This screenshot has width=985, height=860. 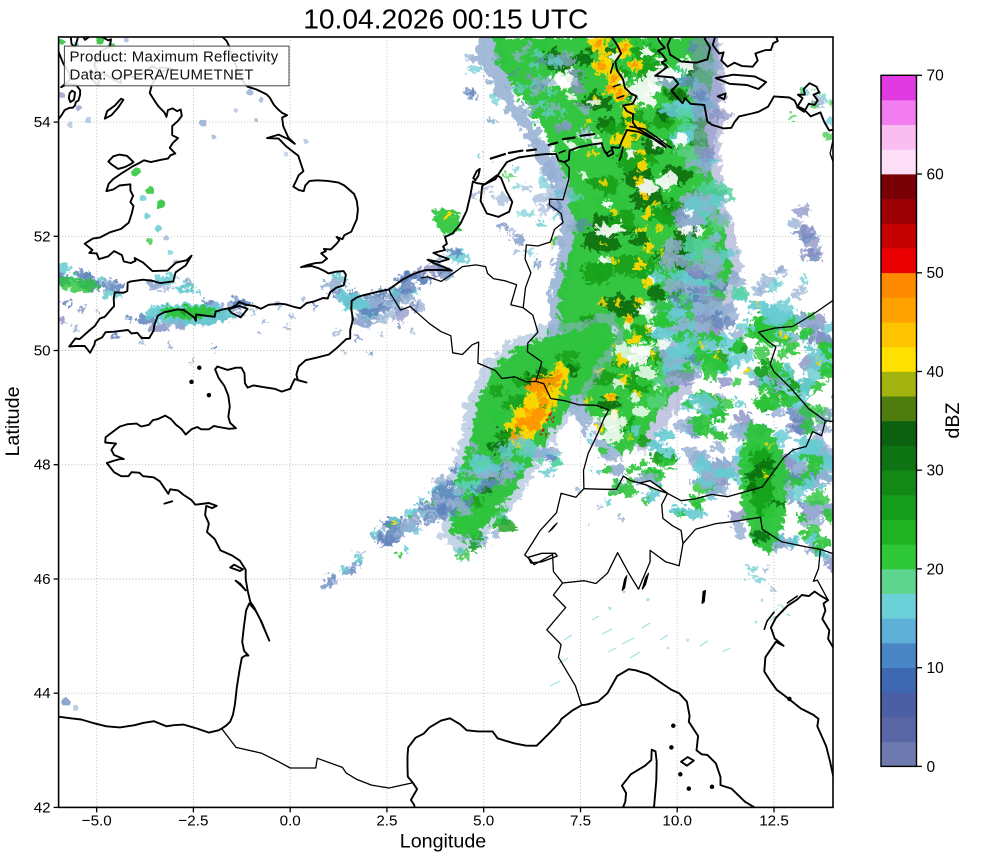 I want to click on svg-text: 20, so click(x=936, y=569).